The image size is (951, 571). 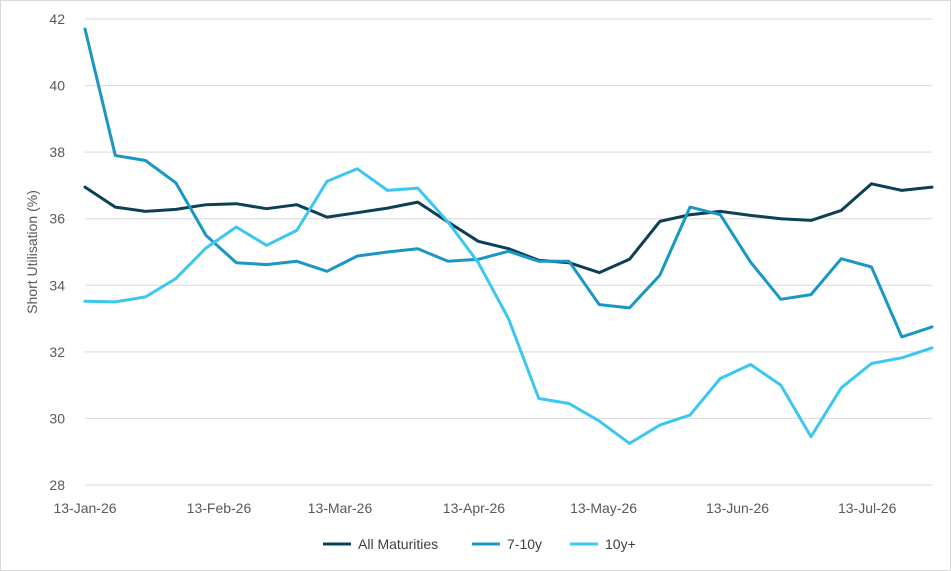 What do you see at coordinates (737, 508) in the screenshot?
I see `x-tick-label: 13-Jun-26` at bounding box center [737, 508].